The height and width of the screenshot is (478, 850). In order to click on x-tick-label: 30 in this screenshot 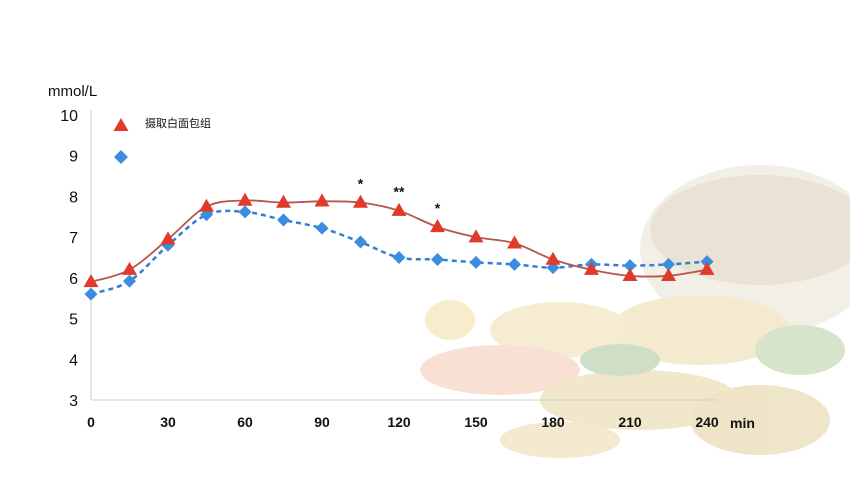, I will do `click(168, 422)`.